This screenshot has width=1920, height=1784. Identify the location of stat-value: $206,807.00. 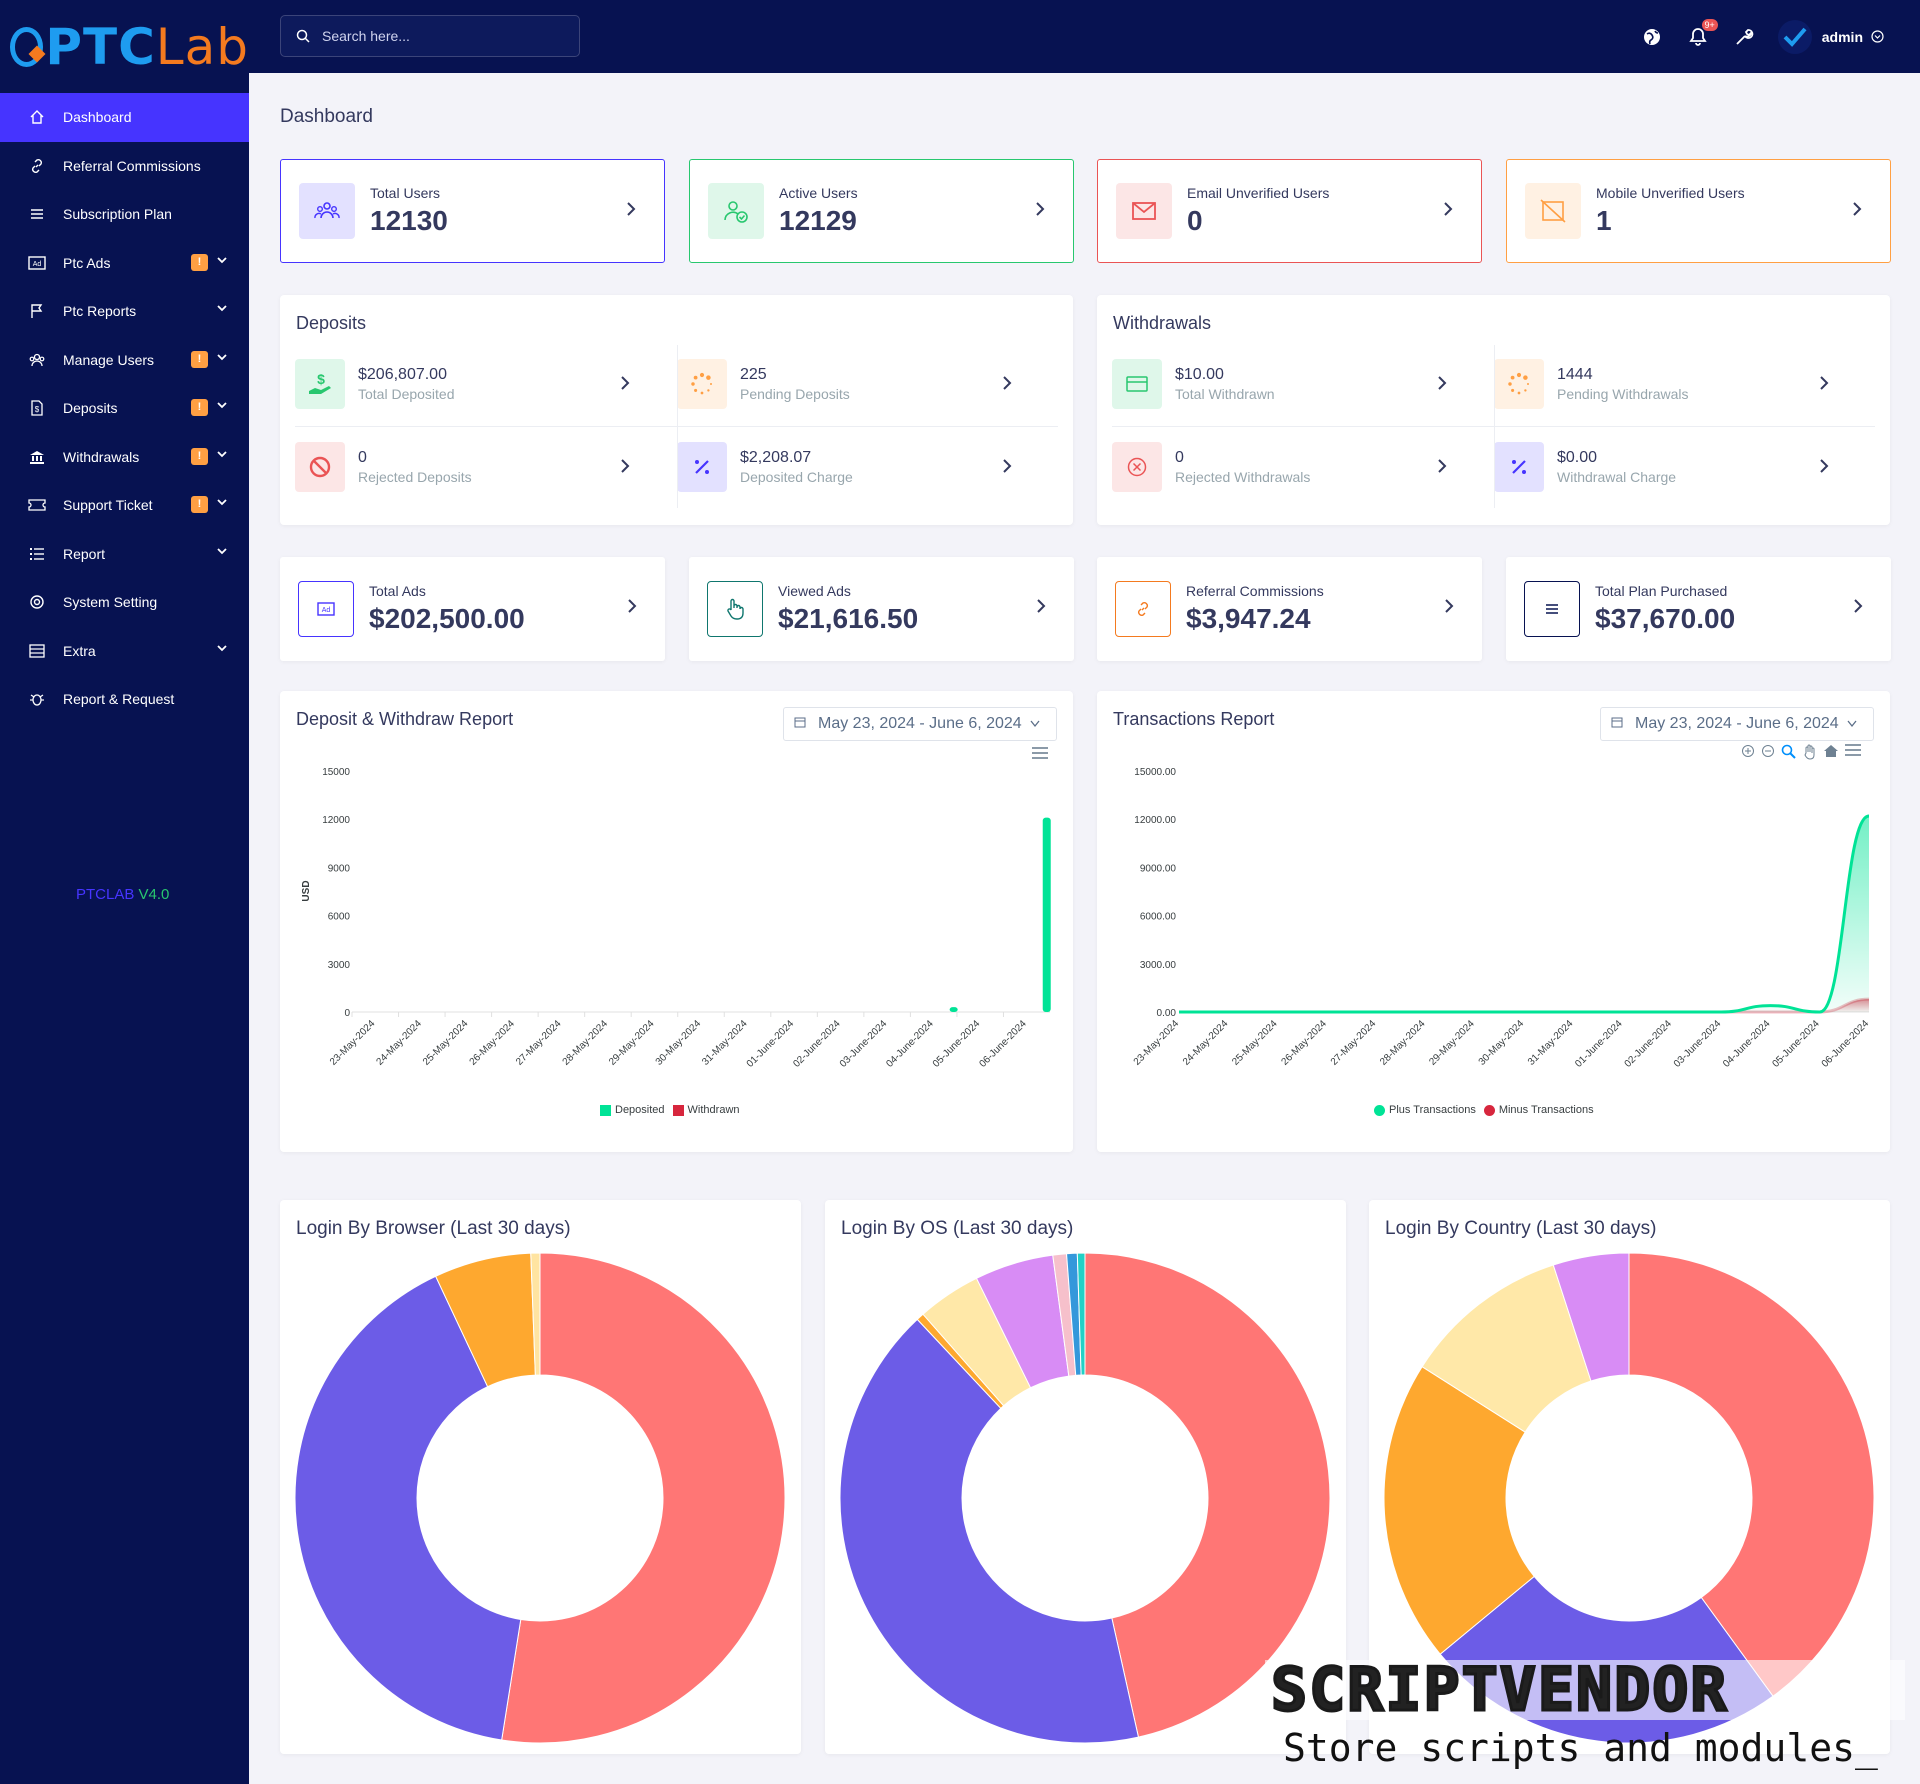
(402, 374).